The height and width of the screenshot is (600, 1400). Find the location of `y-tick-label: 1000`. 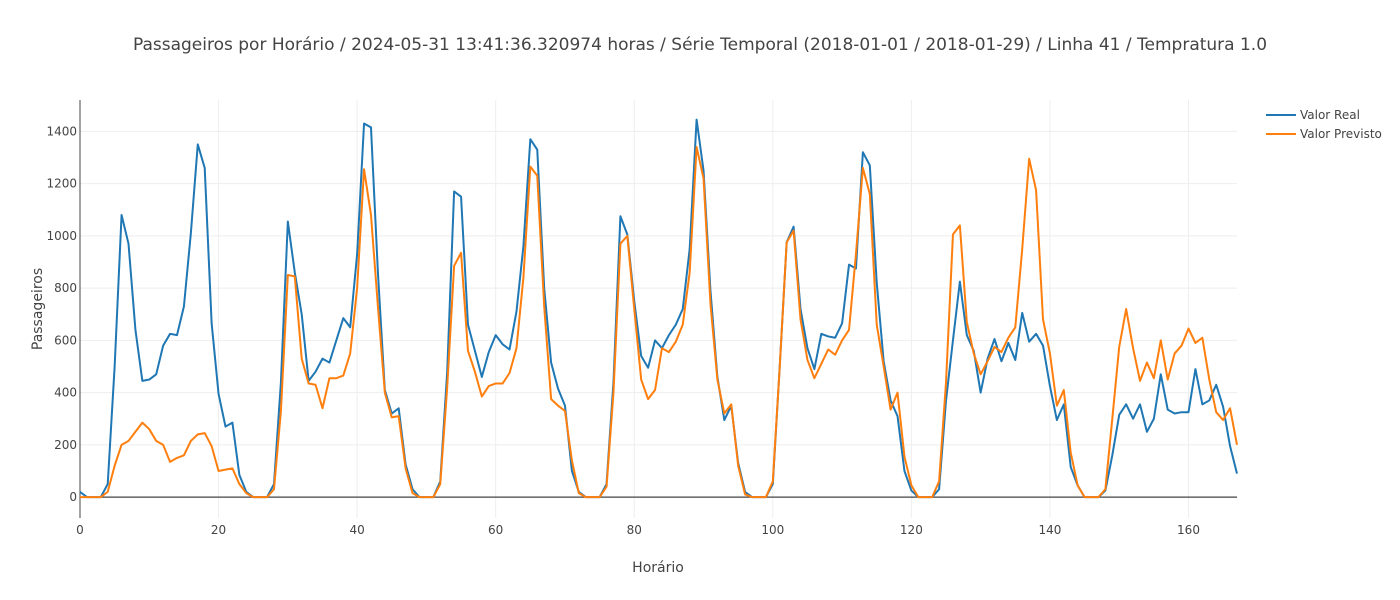

y-tick-label: 1000 is located at coordinates (61, 236).